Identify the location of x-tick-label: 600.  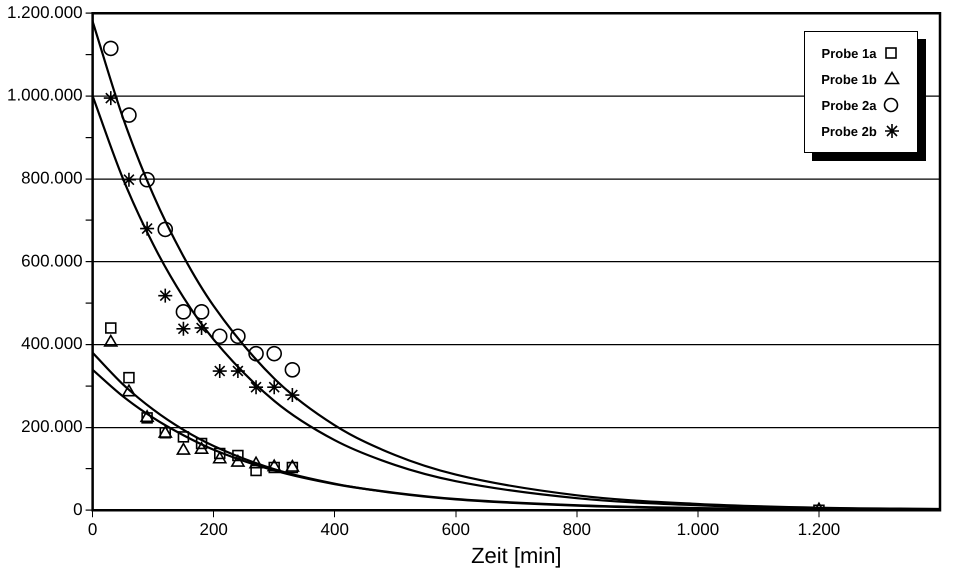
(456, 530).